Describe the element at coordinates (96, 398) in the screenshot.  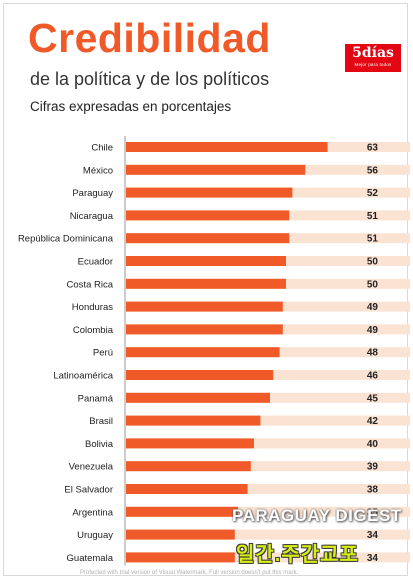
I see `category-label: Panamá` at that location.